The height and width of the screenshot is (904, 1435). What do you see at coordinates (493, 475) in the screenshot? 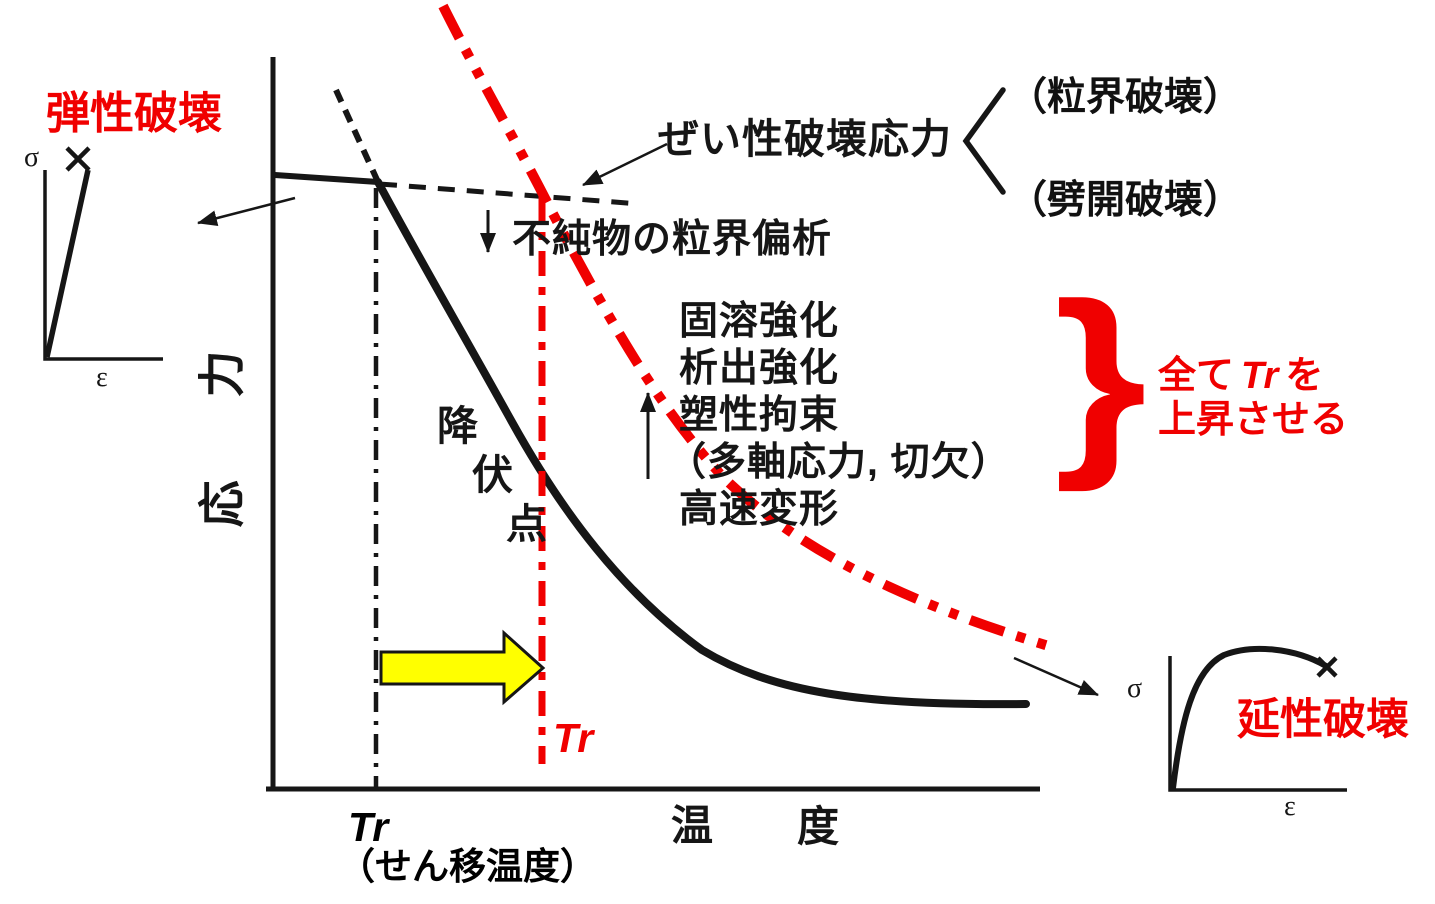
I see `yield-char-2: 伏` at bounding box center [493, 475].